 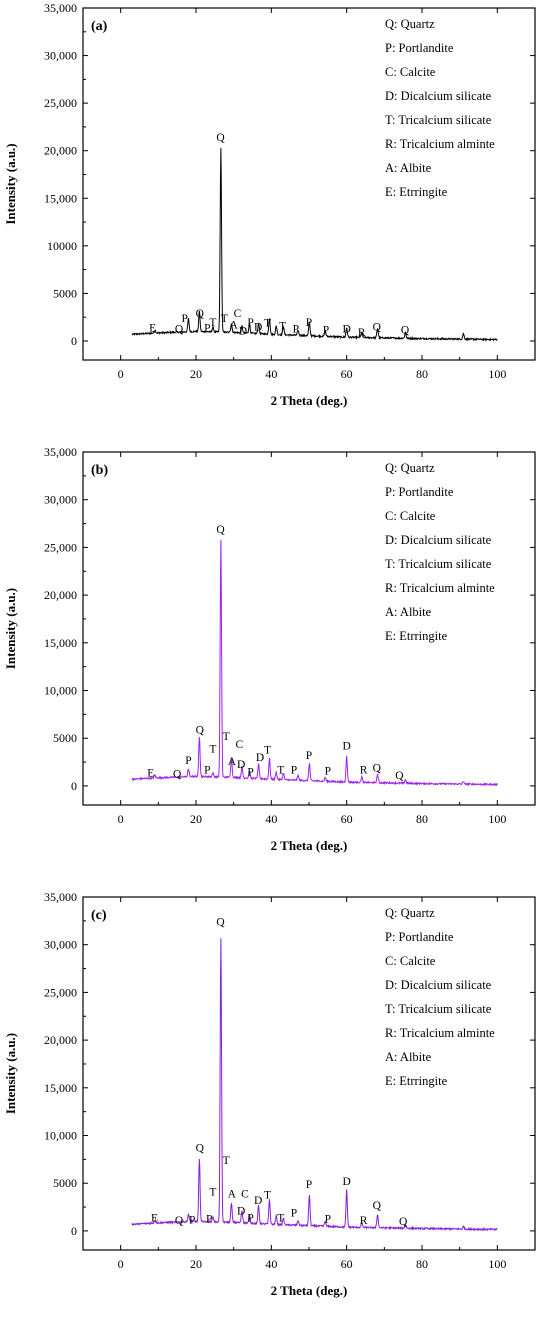 What do you see at coordinates (419, 937) in the screenshot?
I see `legend-entry: P: Portlandite` at bounding box center [419, 937].